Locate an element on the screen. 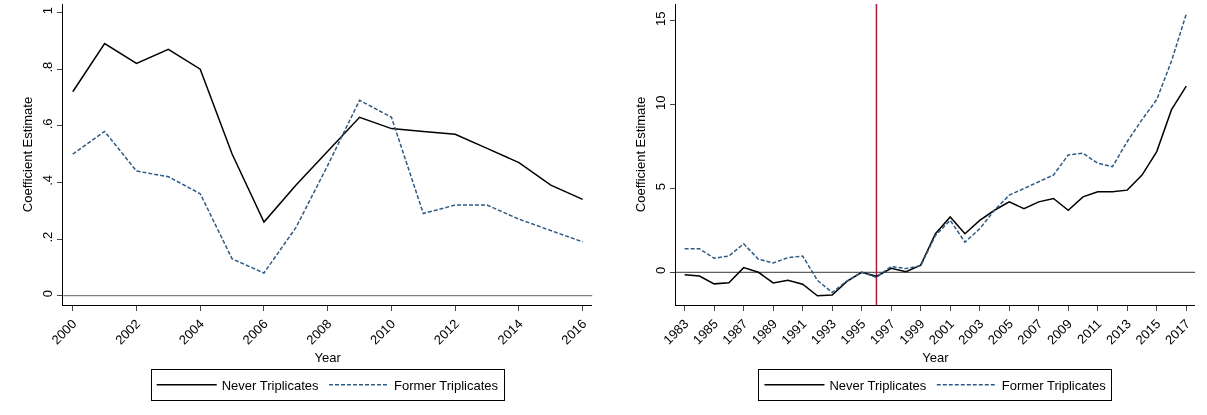  y-tick-label: 10 is located at coordinates (660, 102).